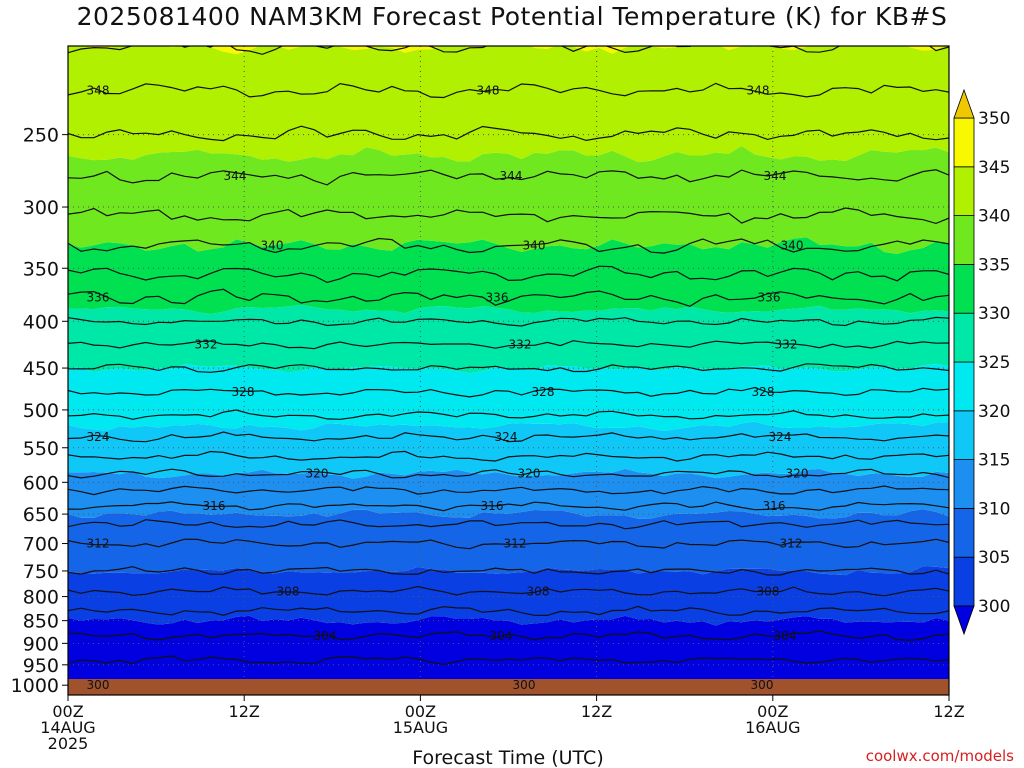 The image size is (1024, 768). What do you see at coordinates (41, 322) in the screenshot?
I see `y-tick-label-400: 400` at bounding box center [41, 322].